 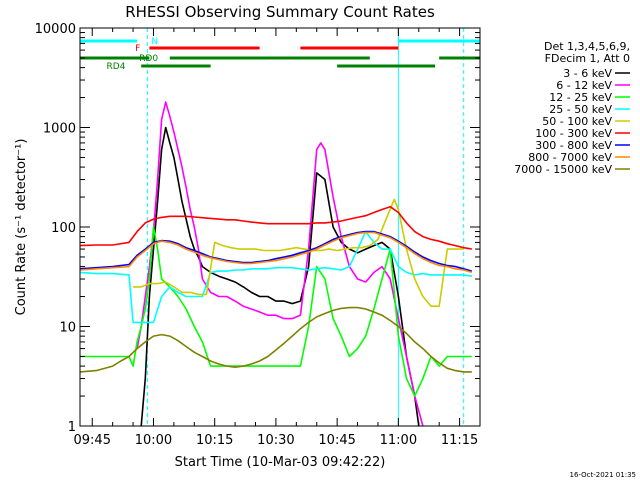 What do you see at coordinates (59, 129) in the screenshot?
I see `y-tick-label-3: 1000` at bounding box center [59, 129].